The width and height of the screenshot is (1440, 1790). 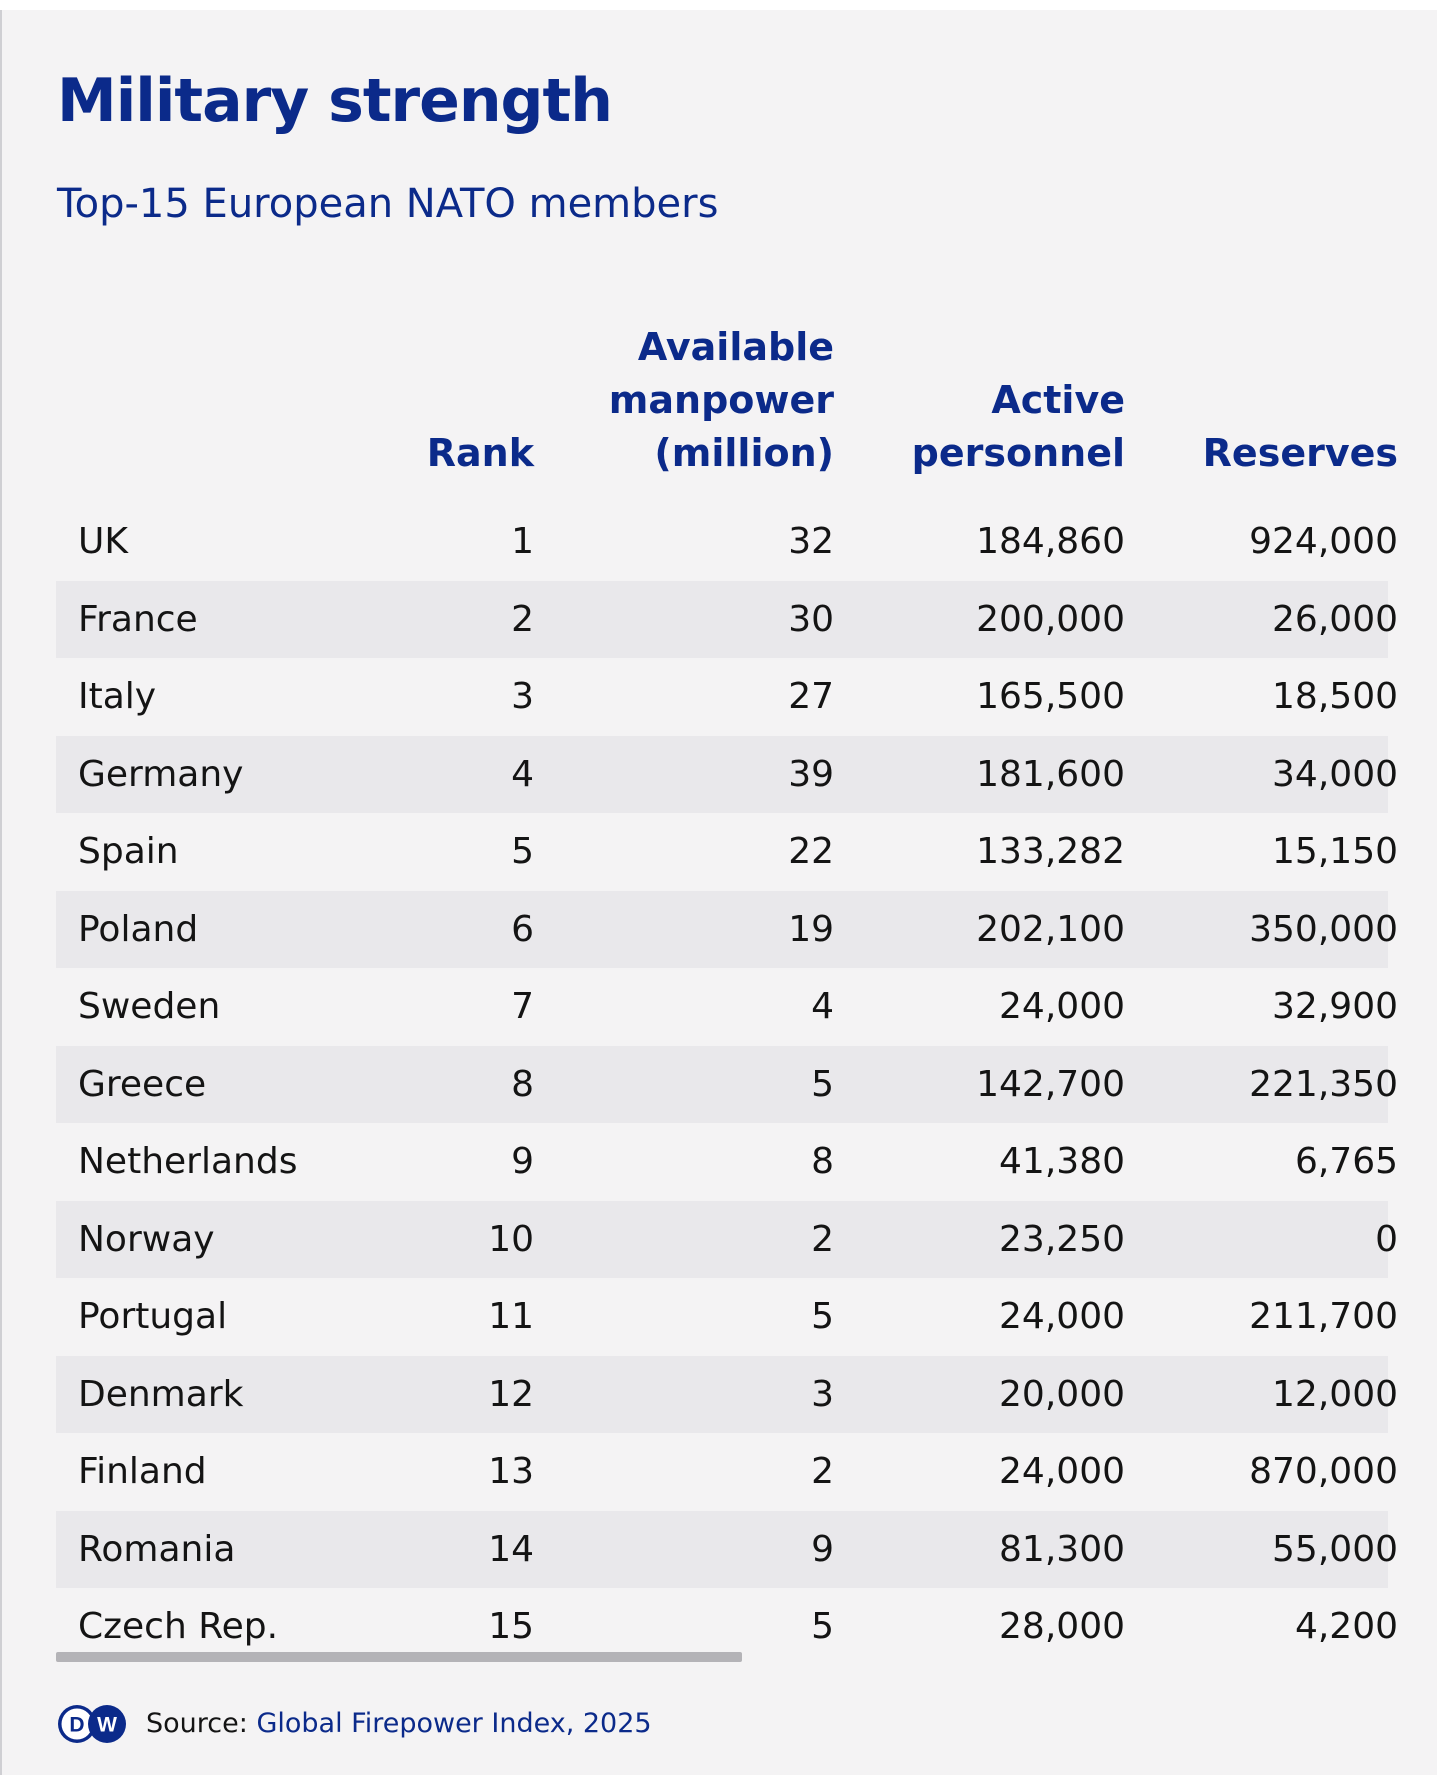 What do you see at coordinates (1335, 1549) in the screenshot?
I see `cell-reserves: 55,000` at bounding box center [1335, 1549].